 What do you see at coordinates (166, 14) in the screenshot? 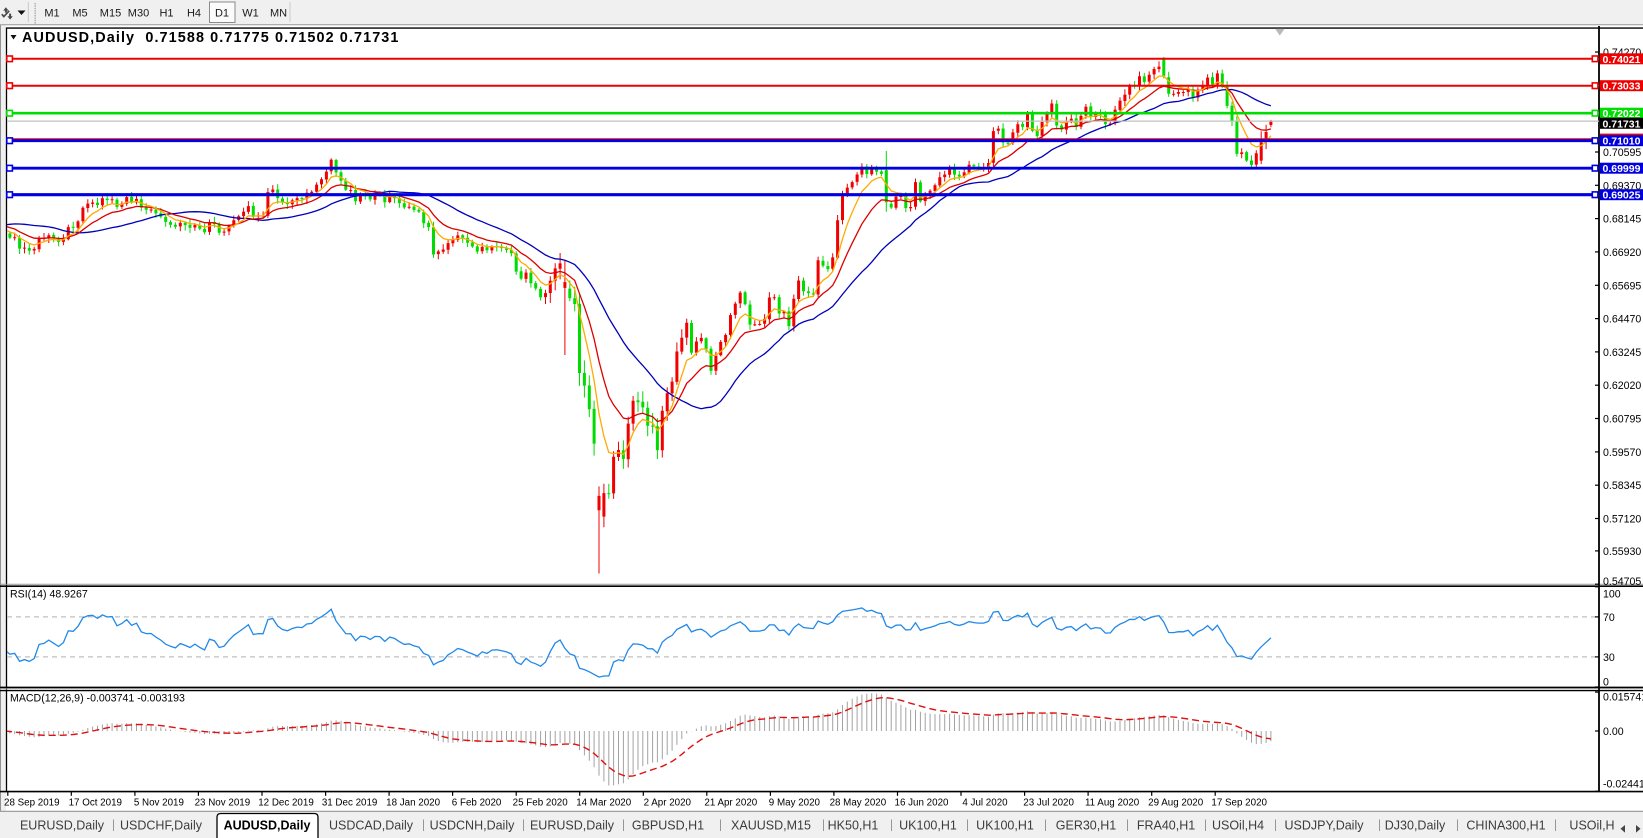
I see `svg-text: H1` at bounding box center [166, 14].